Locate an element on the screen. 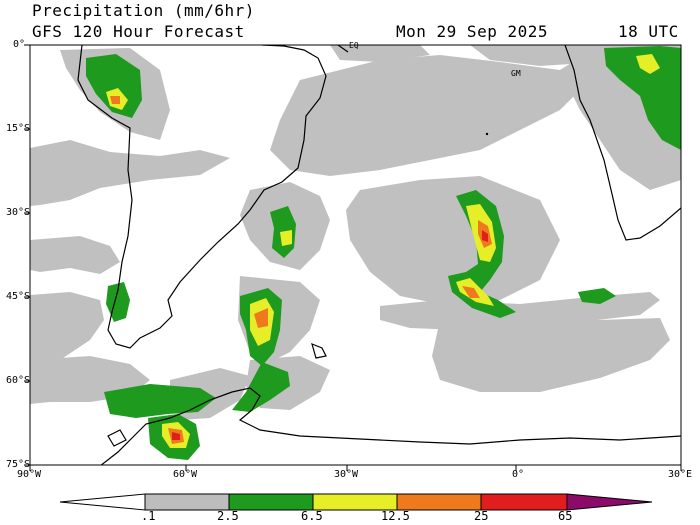 Image resolution: width=700 pixels, height=525 pixels. colorbar is located at coordinates (356, 502).